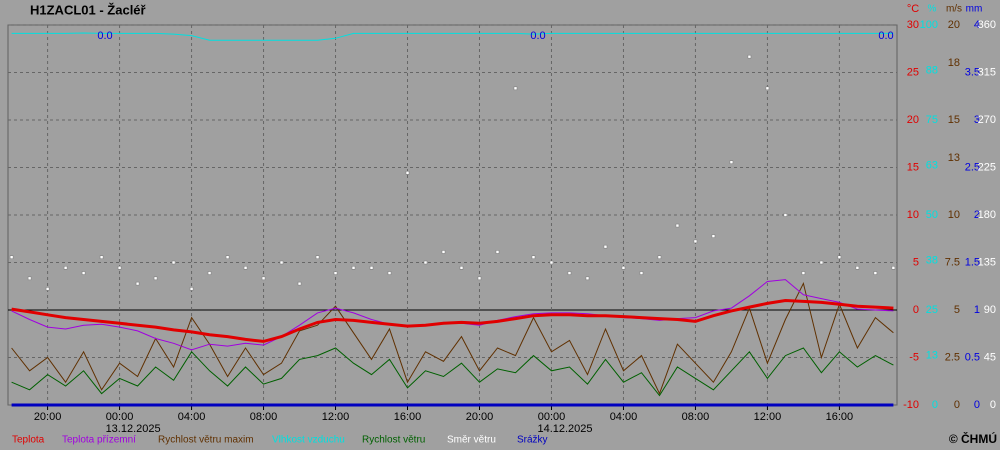  Describe the element at coordinates (987, 167) in the screenshot. I see `axis-tick-label: 225` at that location.